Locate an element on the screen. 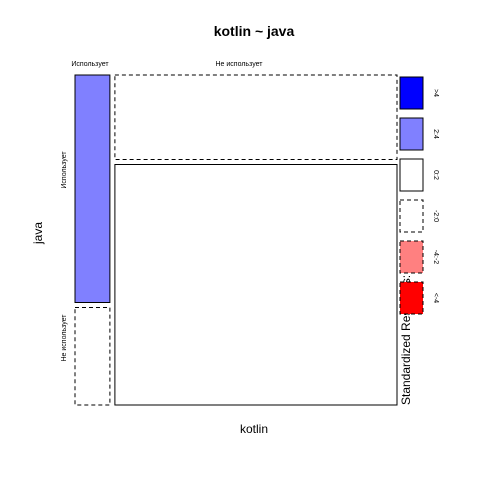 Image resolution: width=480 pixels, height=480 pixels. legend-label: 0:2 is located at coordinates (435, 175).